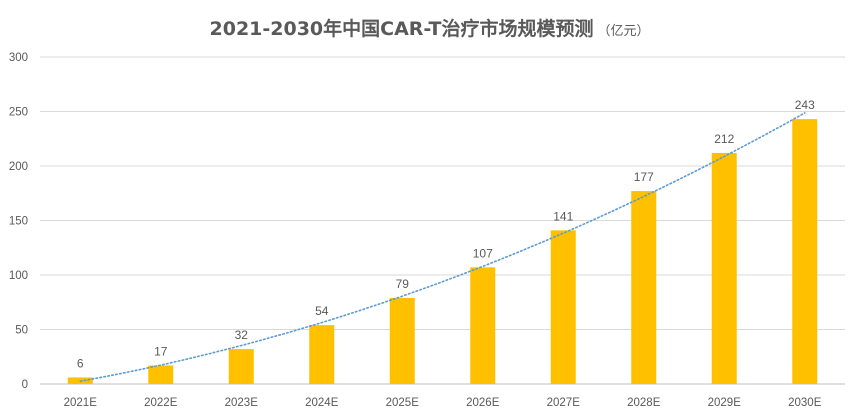 Image resolution: width=859 pixels, height=417 pixels. What do you see at coordinates (322, 311) in the screenshot?
I see `data-label: 54` at bounding box center [322, 311].